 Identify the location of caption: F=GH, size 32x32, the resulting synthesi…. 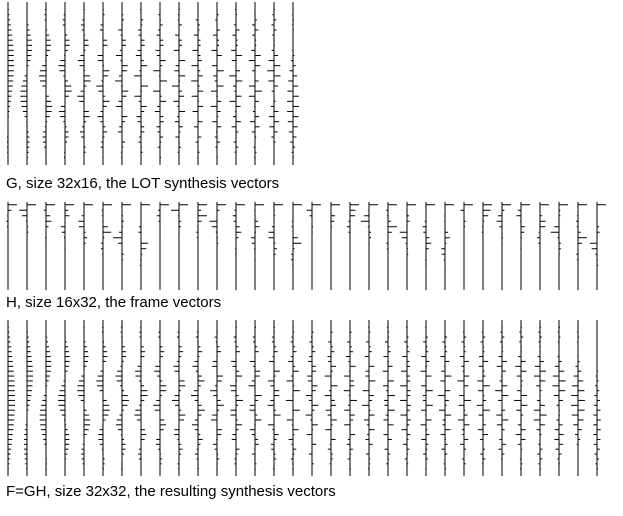
(171, 491).